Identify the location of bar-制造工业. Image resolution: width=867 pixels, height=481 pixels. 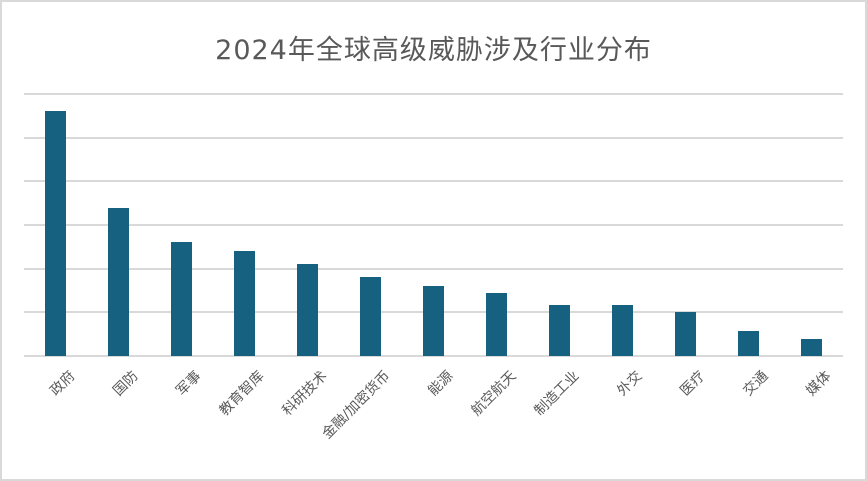
(559, 330).